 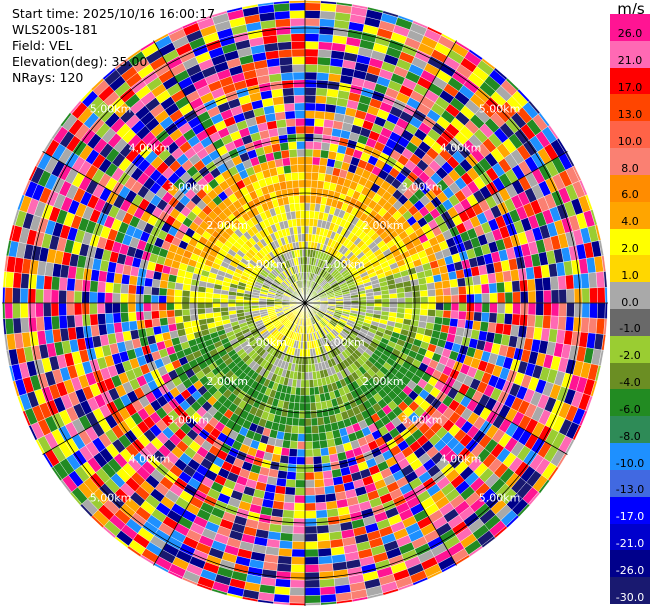 I want to click on colorbar-tick-label: 17.0, so click(x=630, y=88).